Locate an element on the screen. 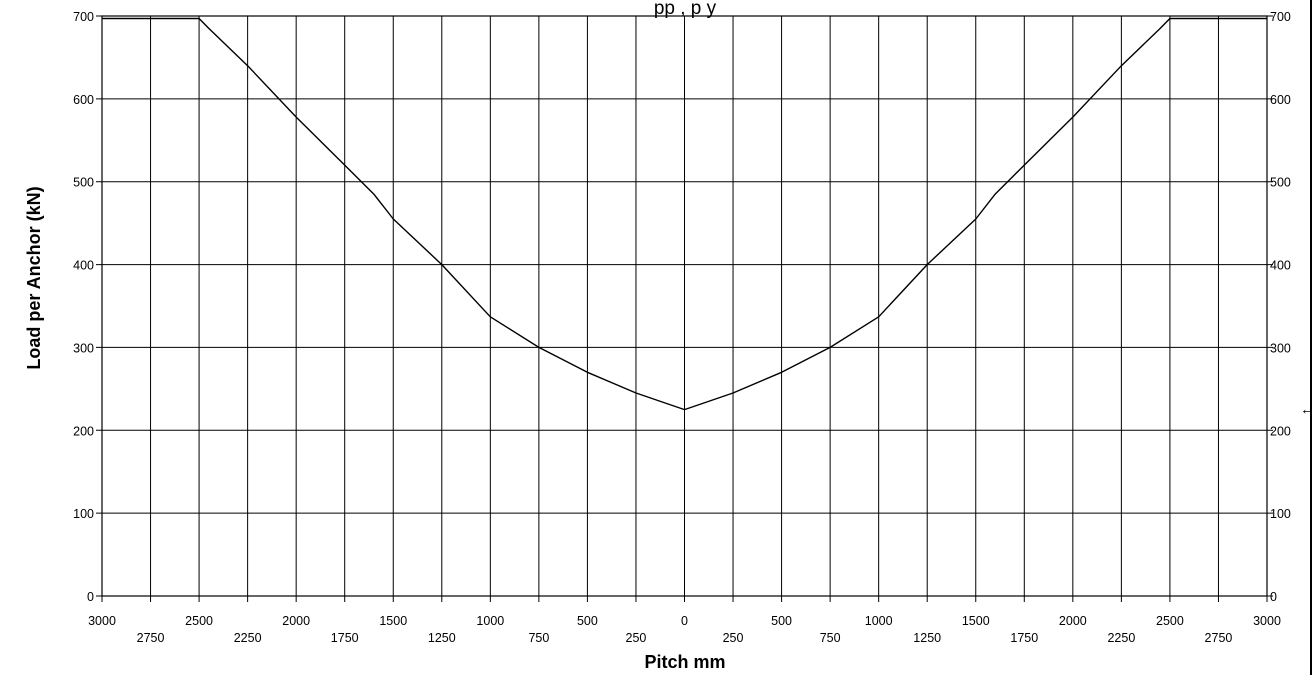 Image resolution: width=1314 pixels, height=675 pixels. y-axis-right-ticks: 0 100 200 300 400 500 600 700 is located at coordinates (1280, 307).